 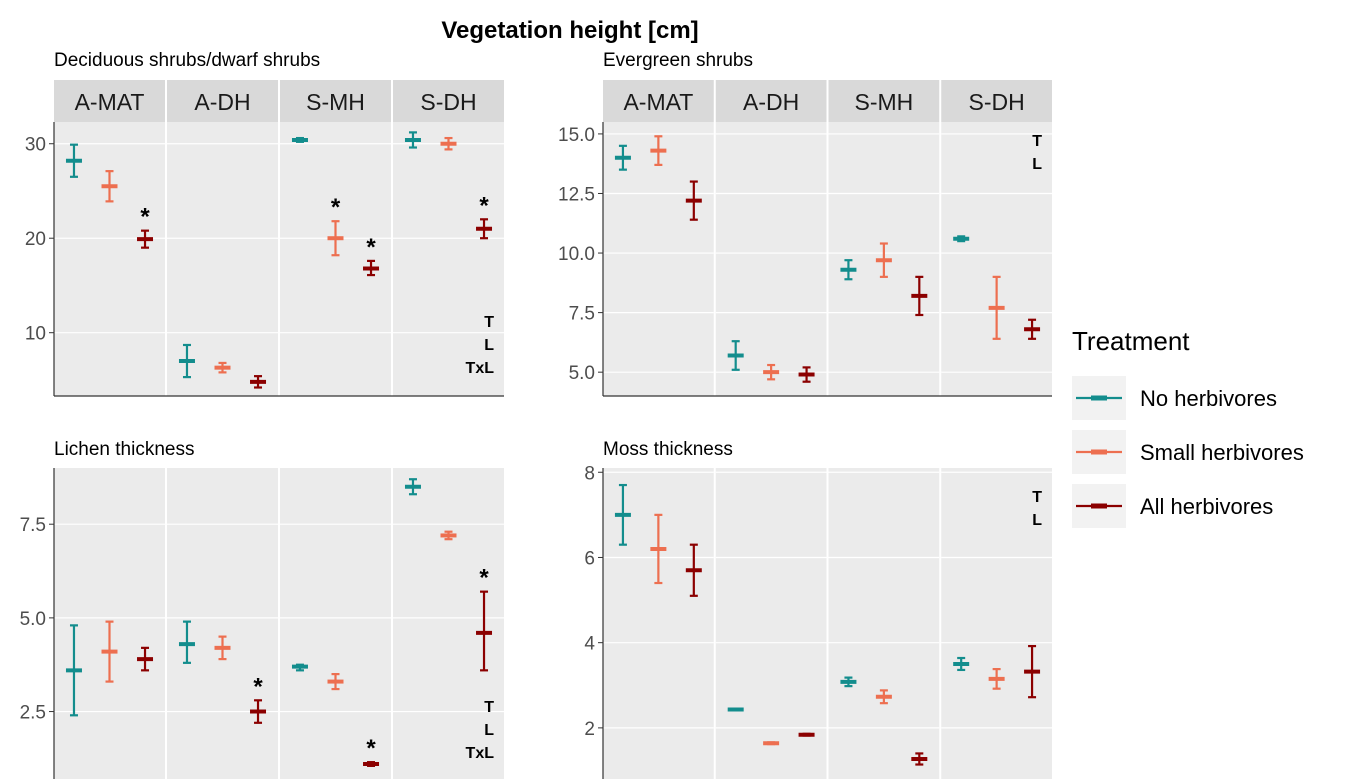 What do you see at coordinates (884, 623) in the screenshot?
I see `facet-S-MH` at bounding box center [884, 623].